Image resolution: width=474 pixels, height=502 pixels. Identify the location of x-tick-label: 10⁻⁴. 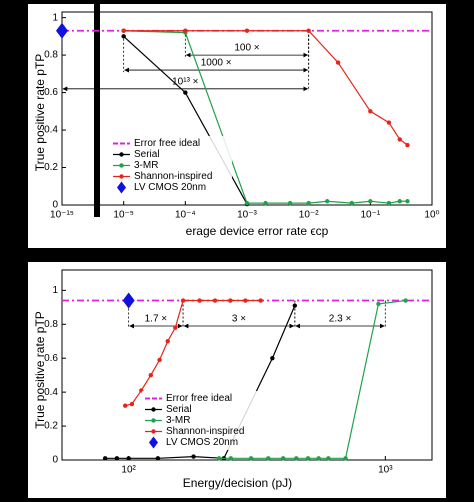
(185, 215).